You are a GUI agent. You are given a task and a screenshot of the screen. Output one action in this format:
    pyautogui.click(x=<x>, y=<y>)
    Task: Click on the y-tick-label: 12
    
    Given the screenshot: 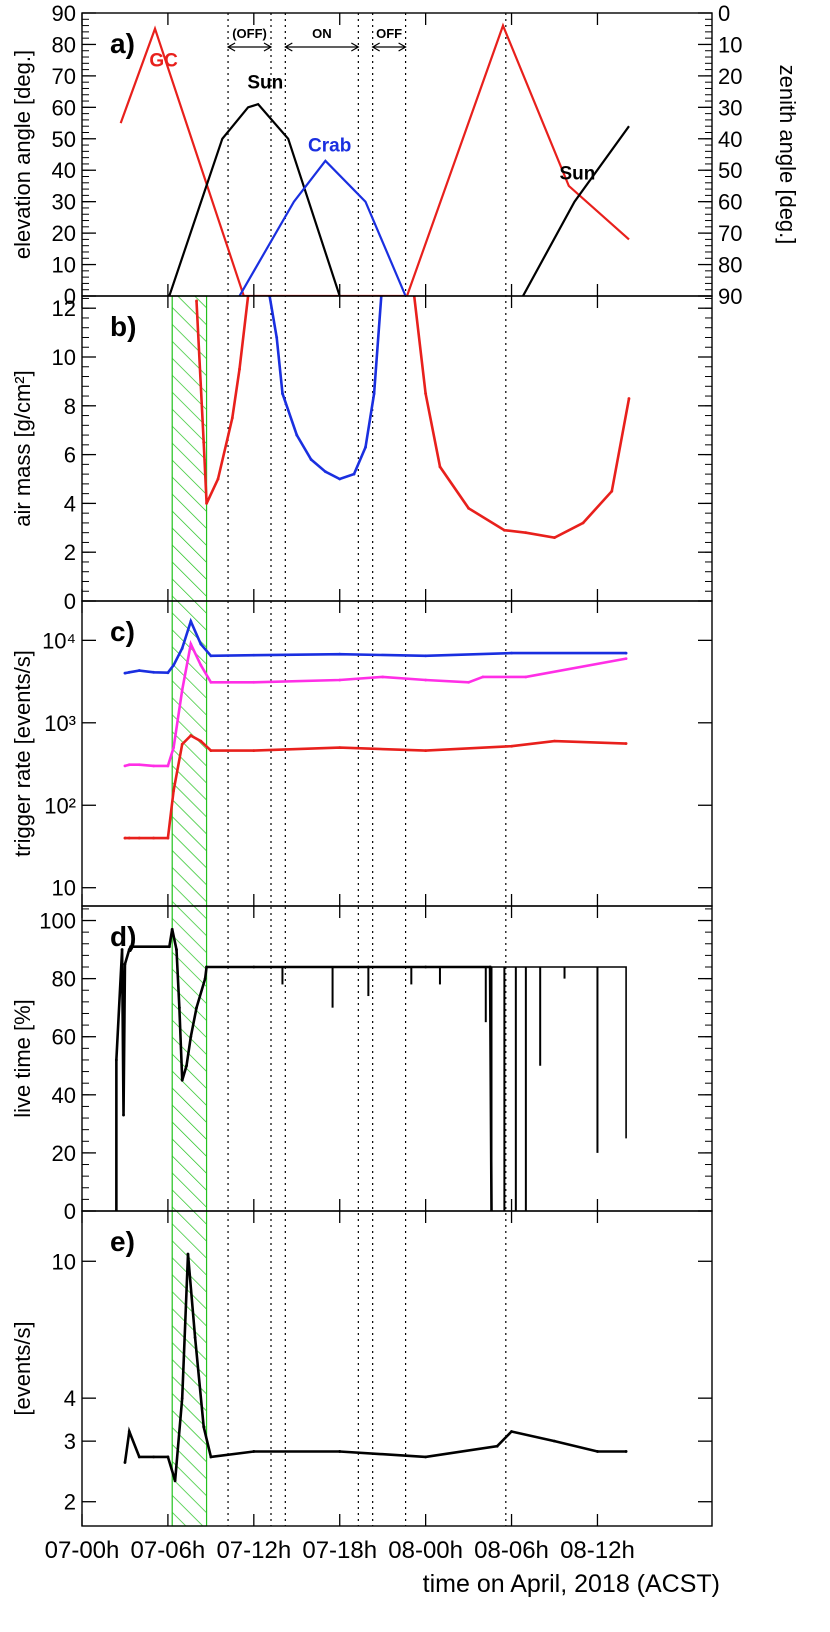 What is the action you would take?
    pyautogui.click(x=64, y=308)
    